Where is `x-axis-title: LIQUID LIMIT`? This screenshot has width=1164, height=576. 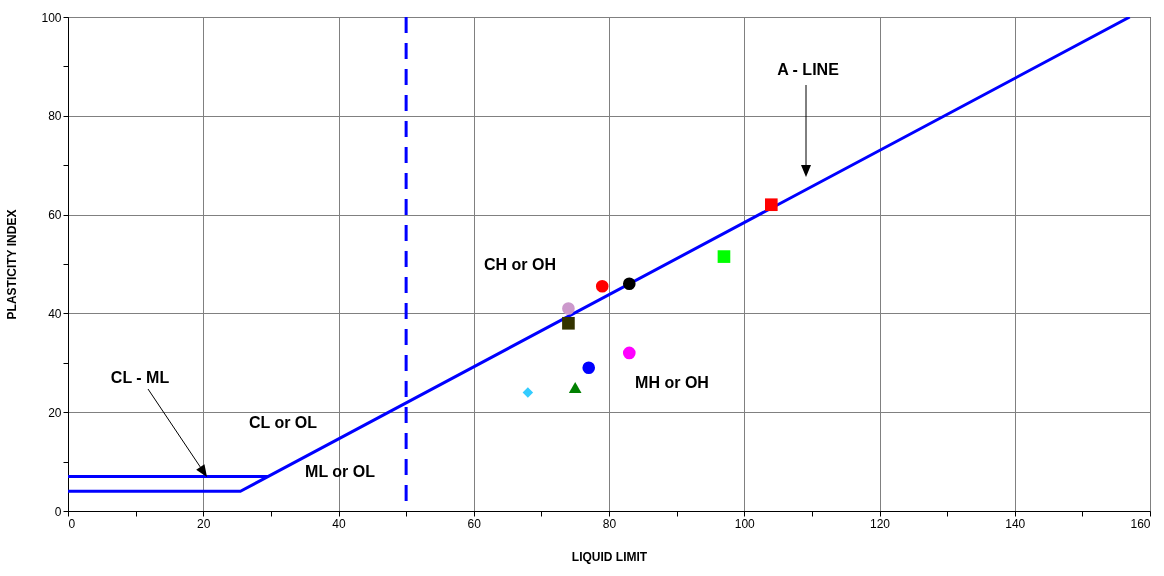 x-axis-title: LIQUID LIMIT is located at coordinates (609, 556).